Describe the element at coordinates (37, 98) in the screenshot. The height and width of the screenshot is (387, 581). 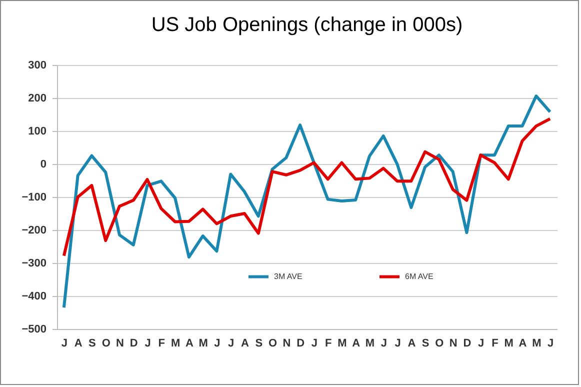
I see `y-tick-label: 200` at that location.